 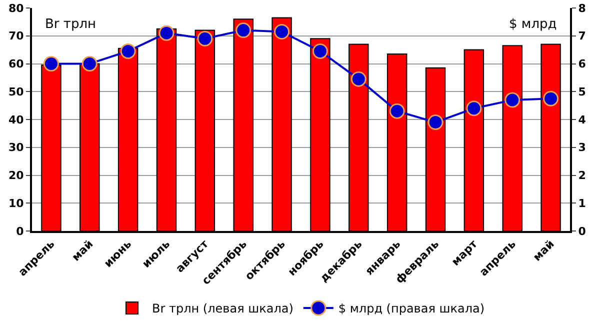 I want to click on y-tick-label: 10, so click(x=16, y=203).